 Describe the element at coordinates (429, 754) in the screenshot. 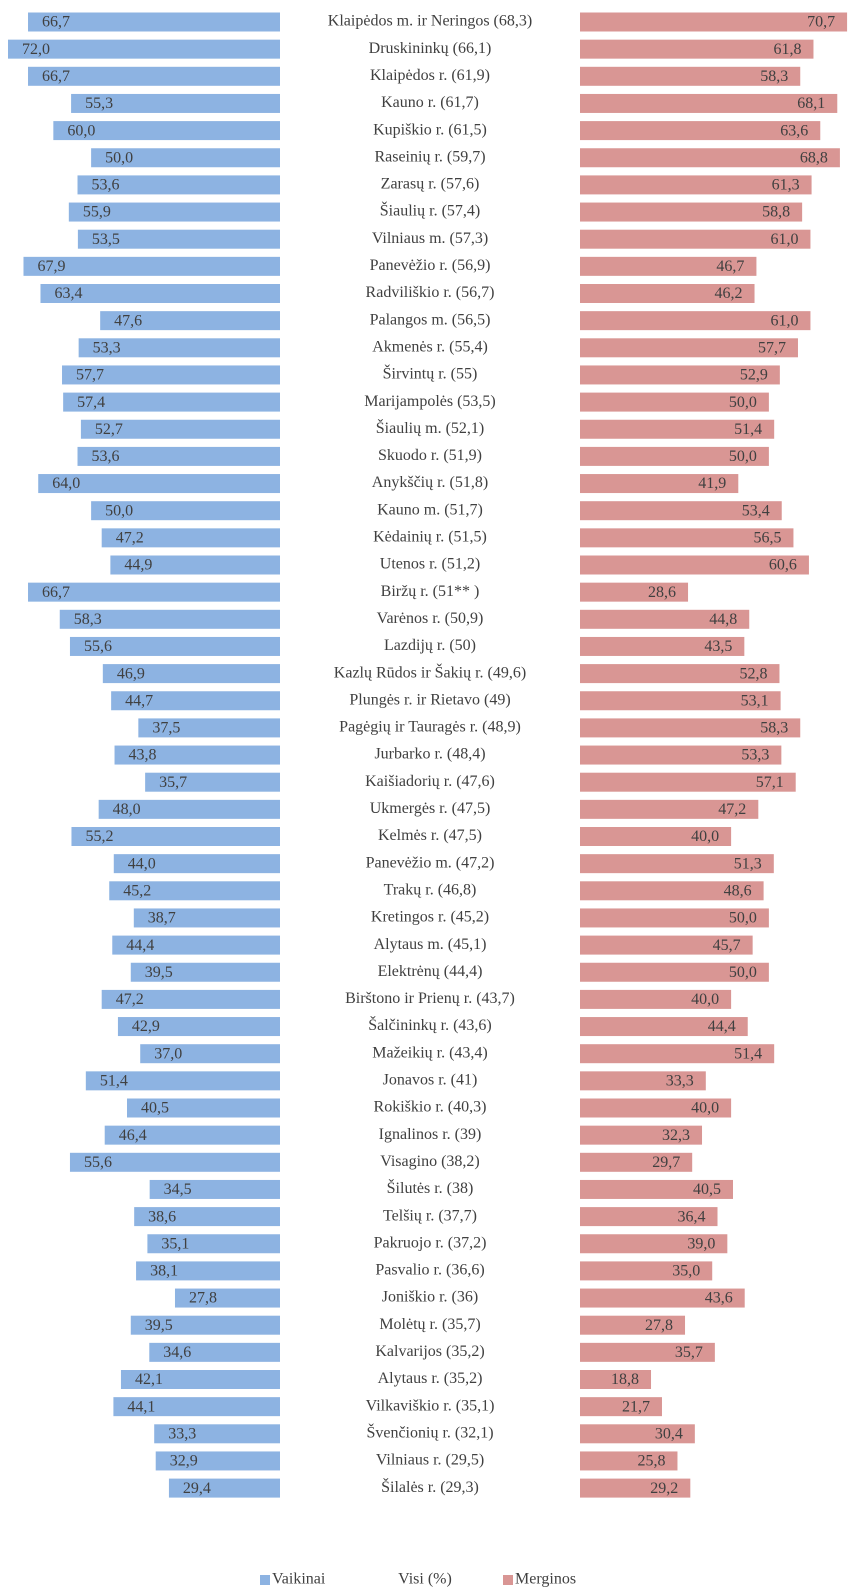

I see `category-label: Jurbarko r. (48,4)` at that location.